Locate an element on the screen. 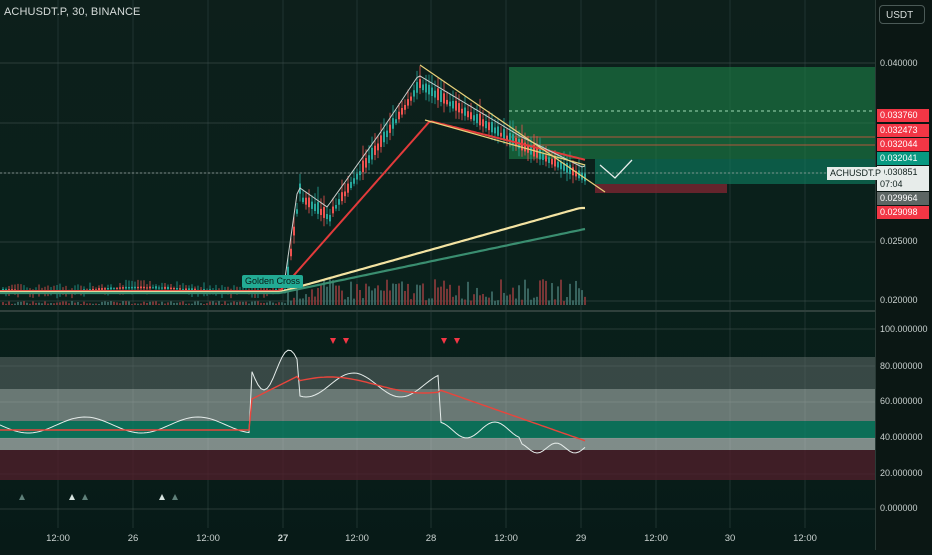  buy-signal-marker is located at coordinates (162, 497).